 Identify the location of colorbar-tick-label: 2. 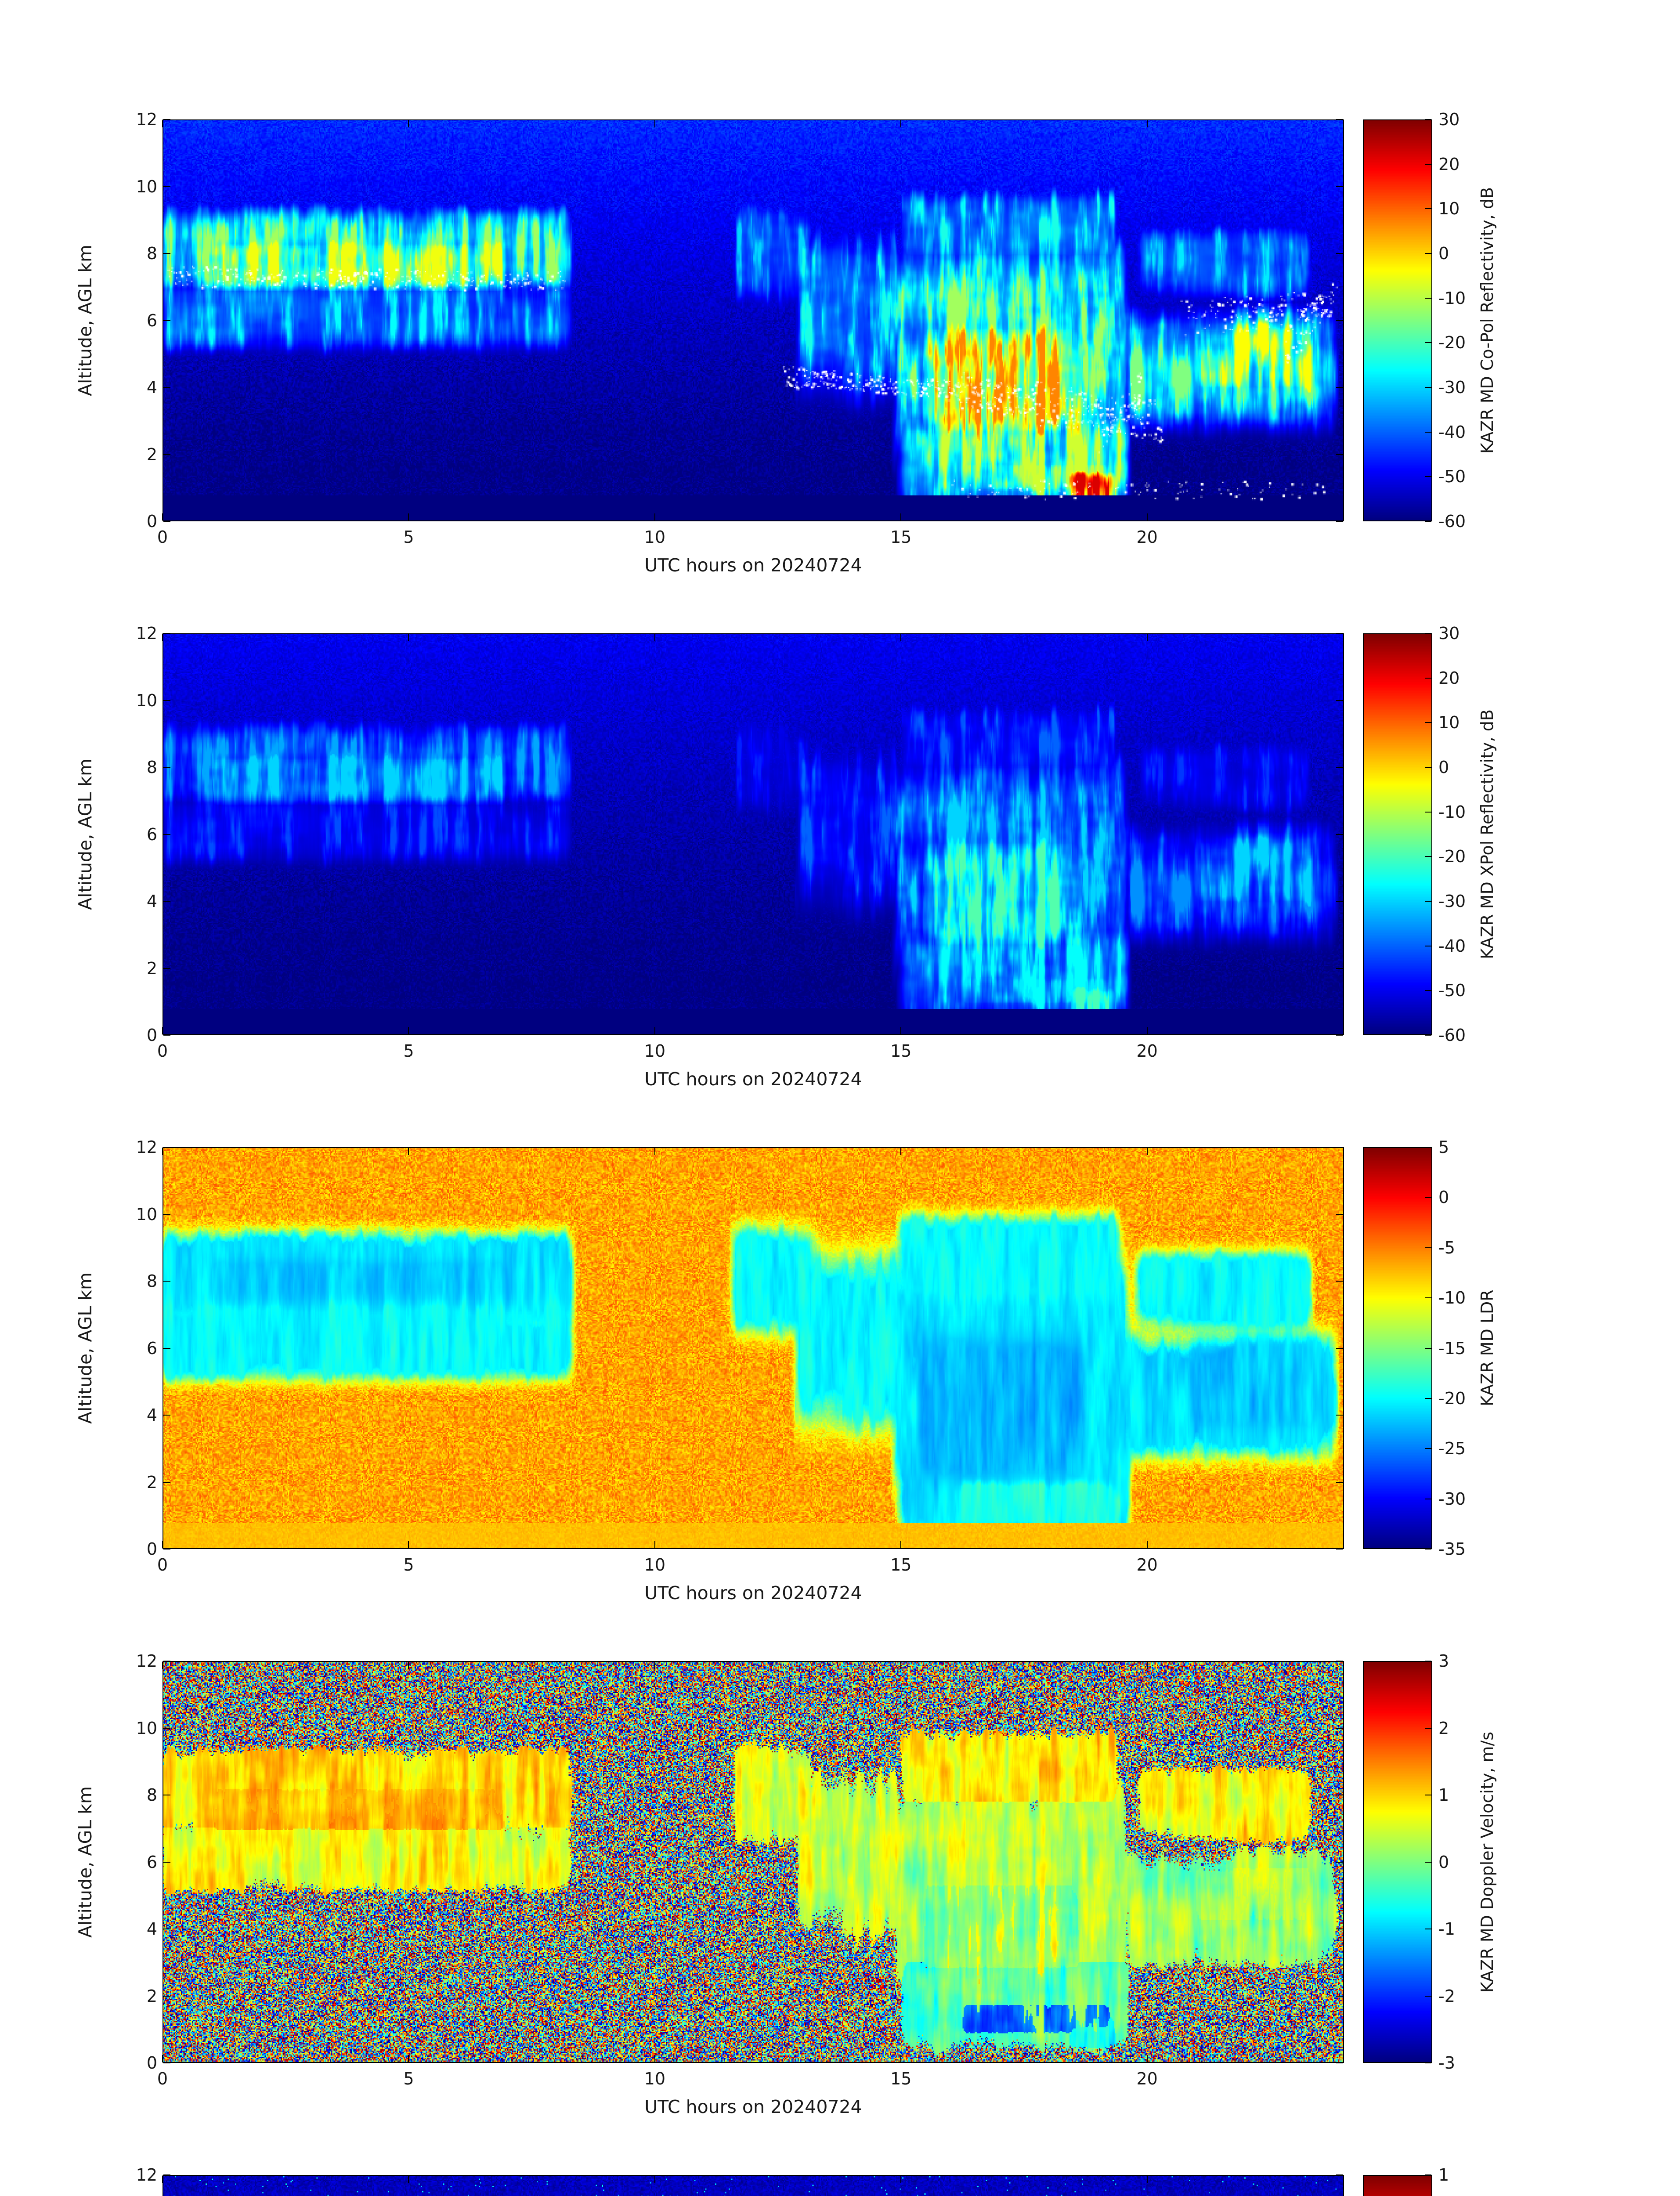
(1444, 1728).